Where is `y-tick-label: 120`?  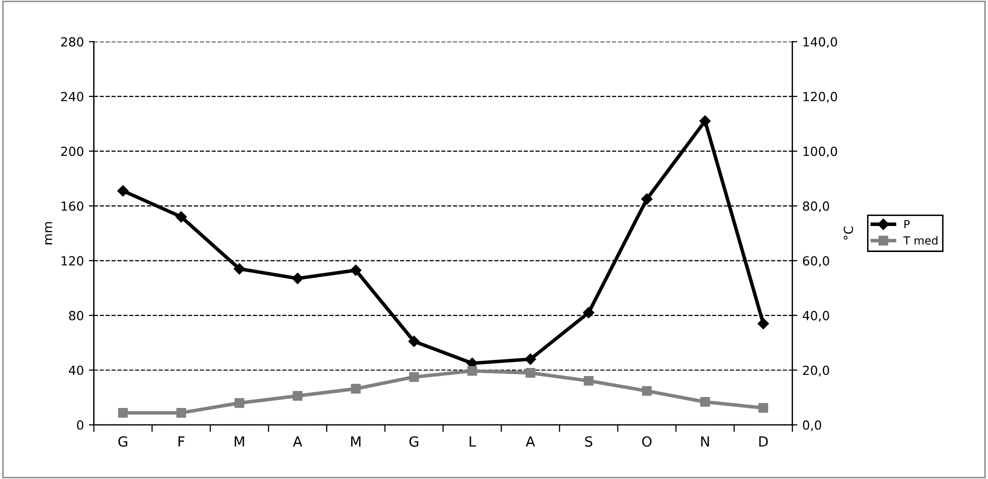
y-tick-label: 120 is located at coordinates (73, 261).